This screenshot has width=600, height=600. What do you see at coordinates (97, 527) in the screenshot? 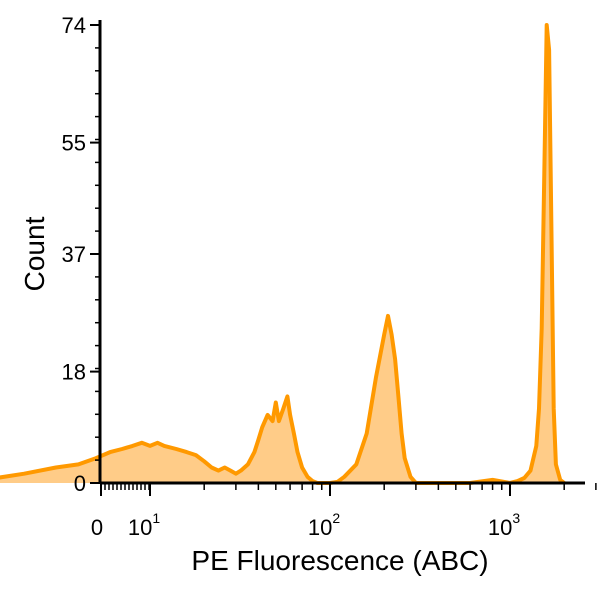
I see `x-tick-label: 0` at bounding box center [97, 527].